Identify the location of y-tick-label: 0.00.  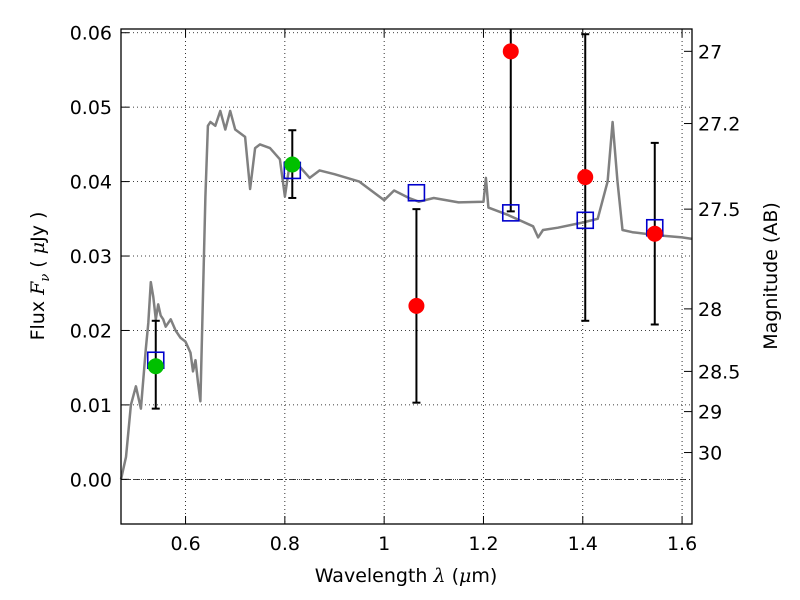
(91, 480).